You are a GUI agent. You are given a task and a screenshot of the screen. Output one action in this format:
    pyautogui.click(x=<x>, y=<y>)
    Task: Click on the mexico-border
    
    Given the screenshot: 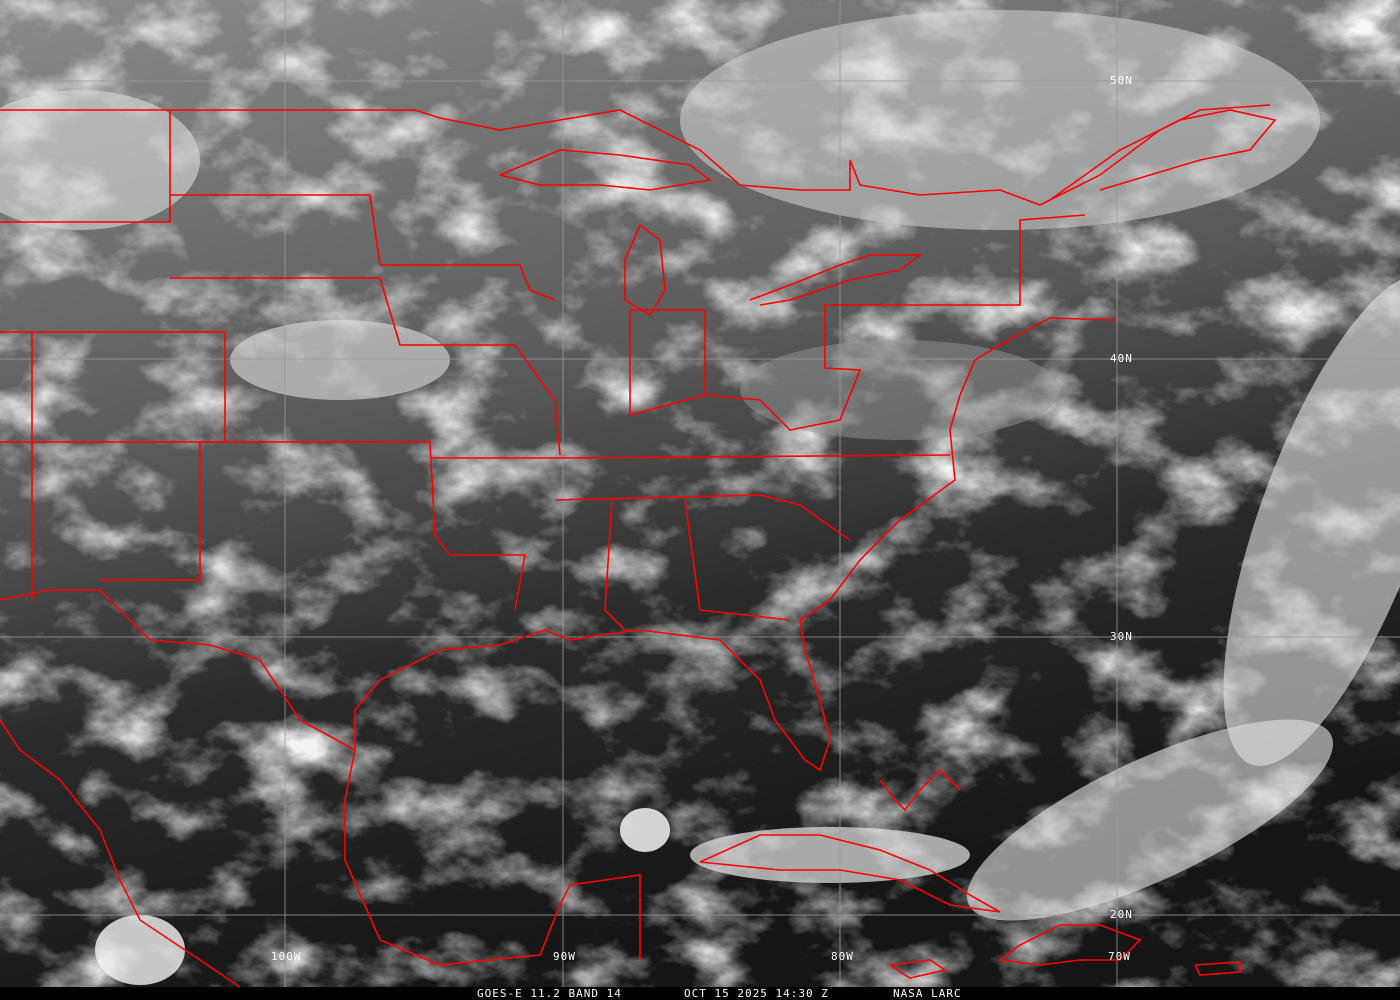 What is the action you would take?
    pyautogui.click(x=178, y=670)
    